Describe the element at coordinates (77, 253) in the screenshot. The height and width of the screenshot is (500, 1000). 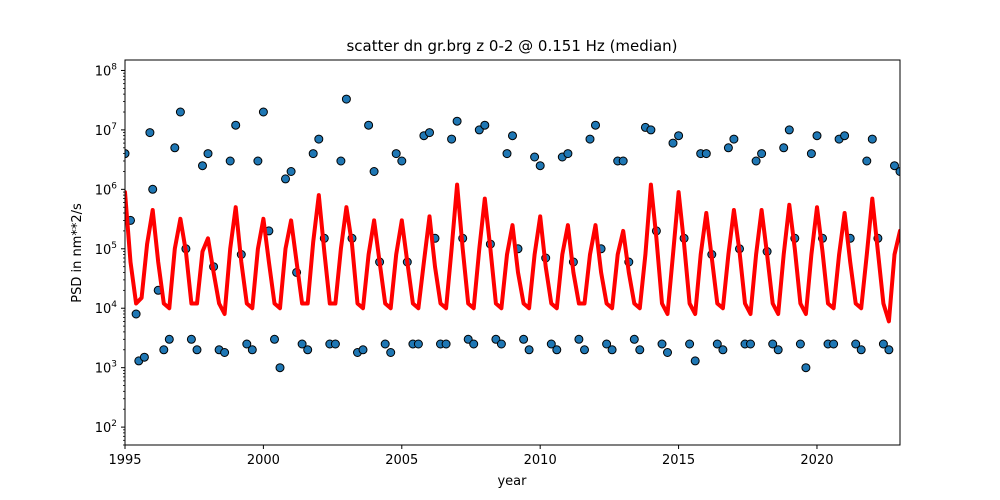
I see `y-axis-label: PSD in nm**2/s` at that location.